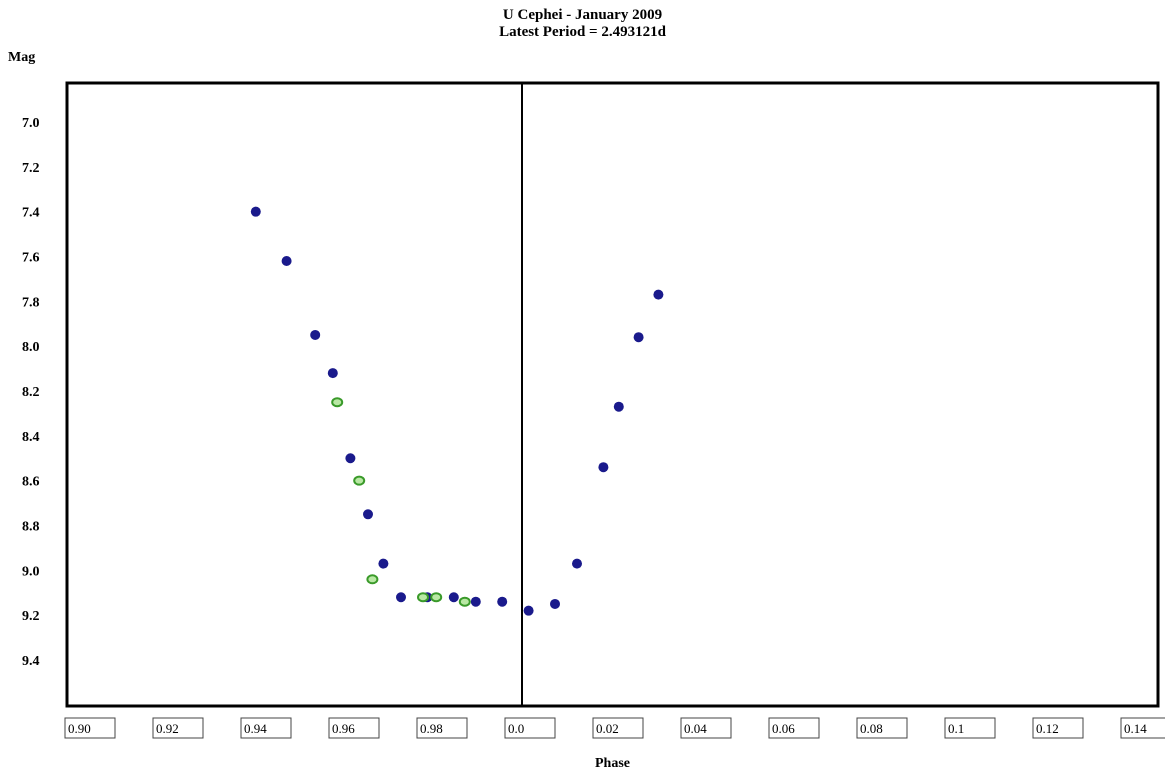 This screenshot has height=773, width=1165. I want to click on x-tick-label: 0.1, so click(956, 728).